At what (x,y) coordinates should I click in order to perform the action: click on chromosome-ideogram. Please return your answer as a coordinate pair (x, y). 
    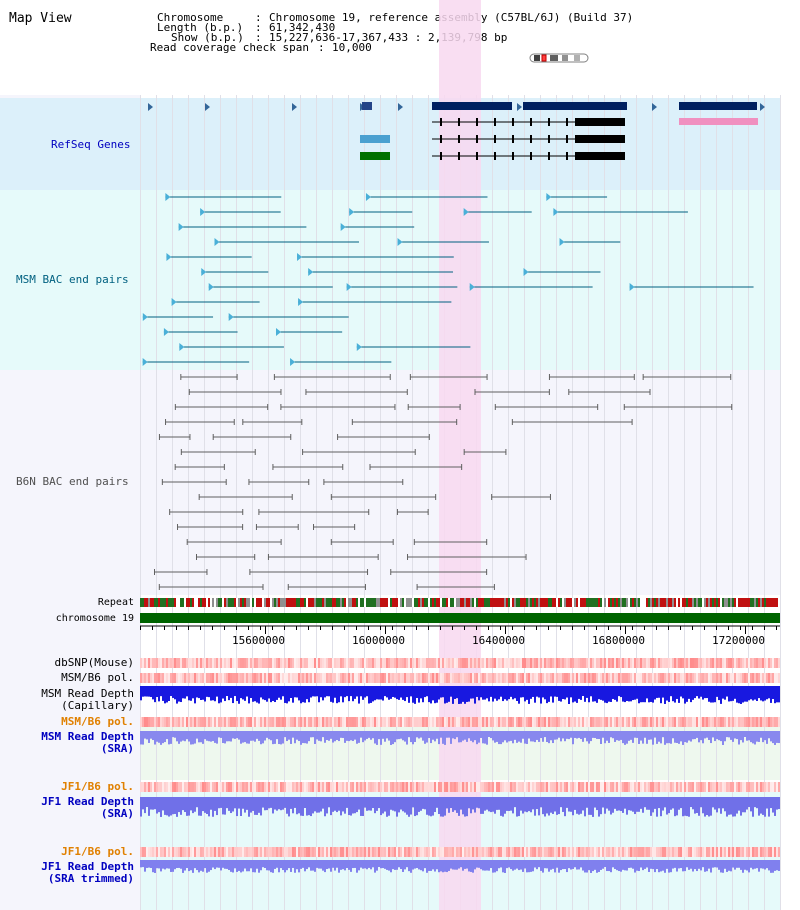
    Looking at the image, I should click on (560, 58).